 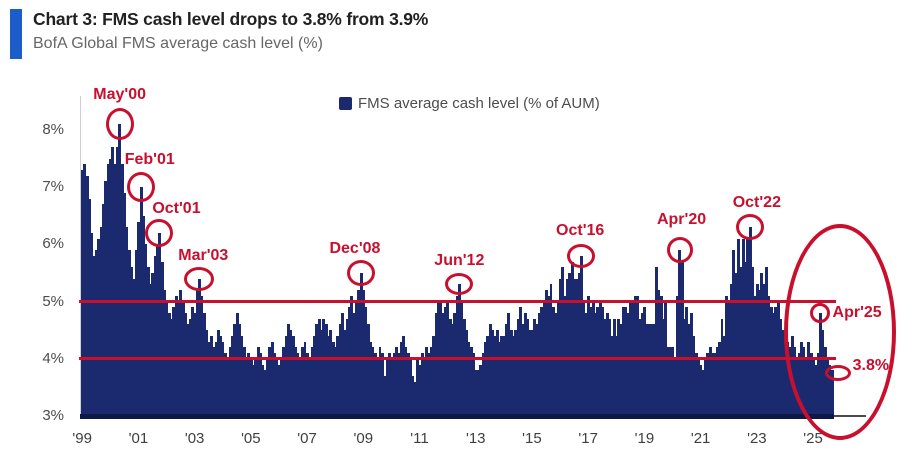 I want to click on legend-label: FMS average cash level (% of AUM), so click(x=479, y=103).